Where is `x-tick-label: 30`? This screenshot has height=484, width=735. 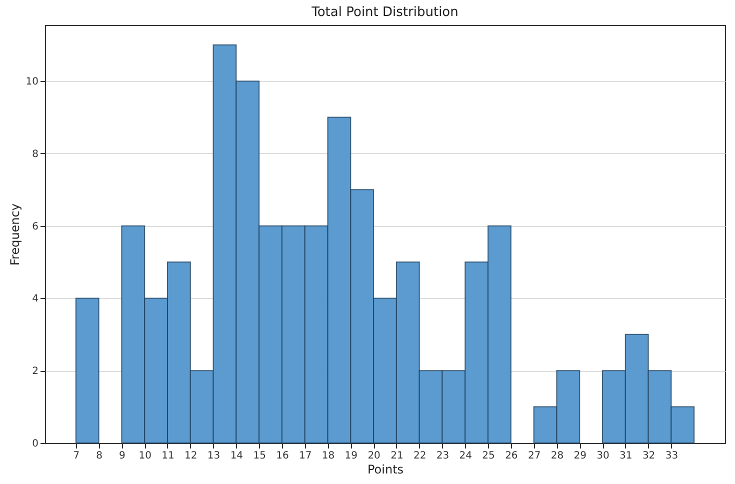
x-tick-label: 30 is located at coordinates (603, 456).